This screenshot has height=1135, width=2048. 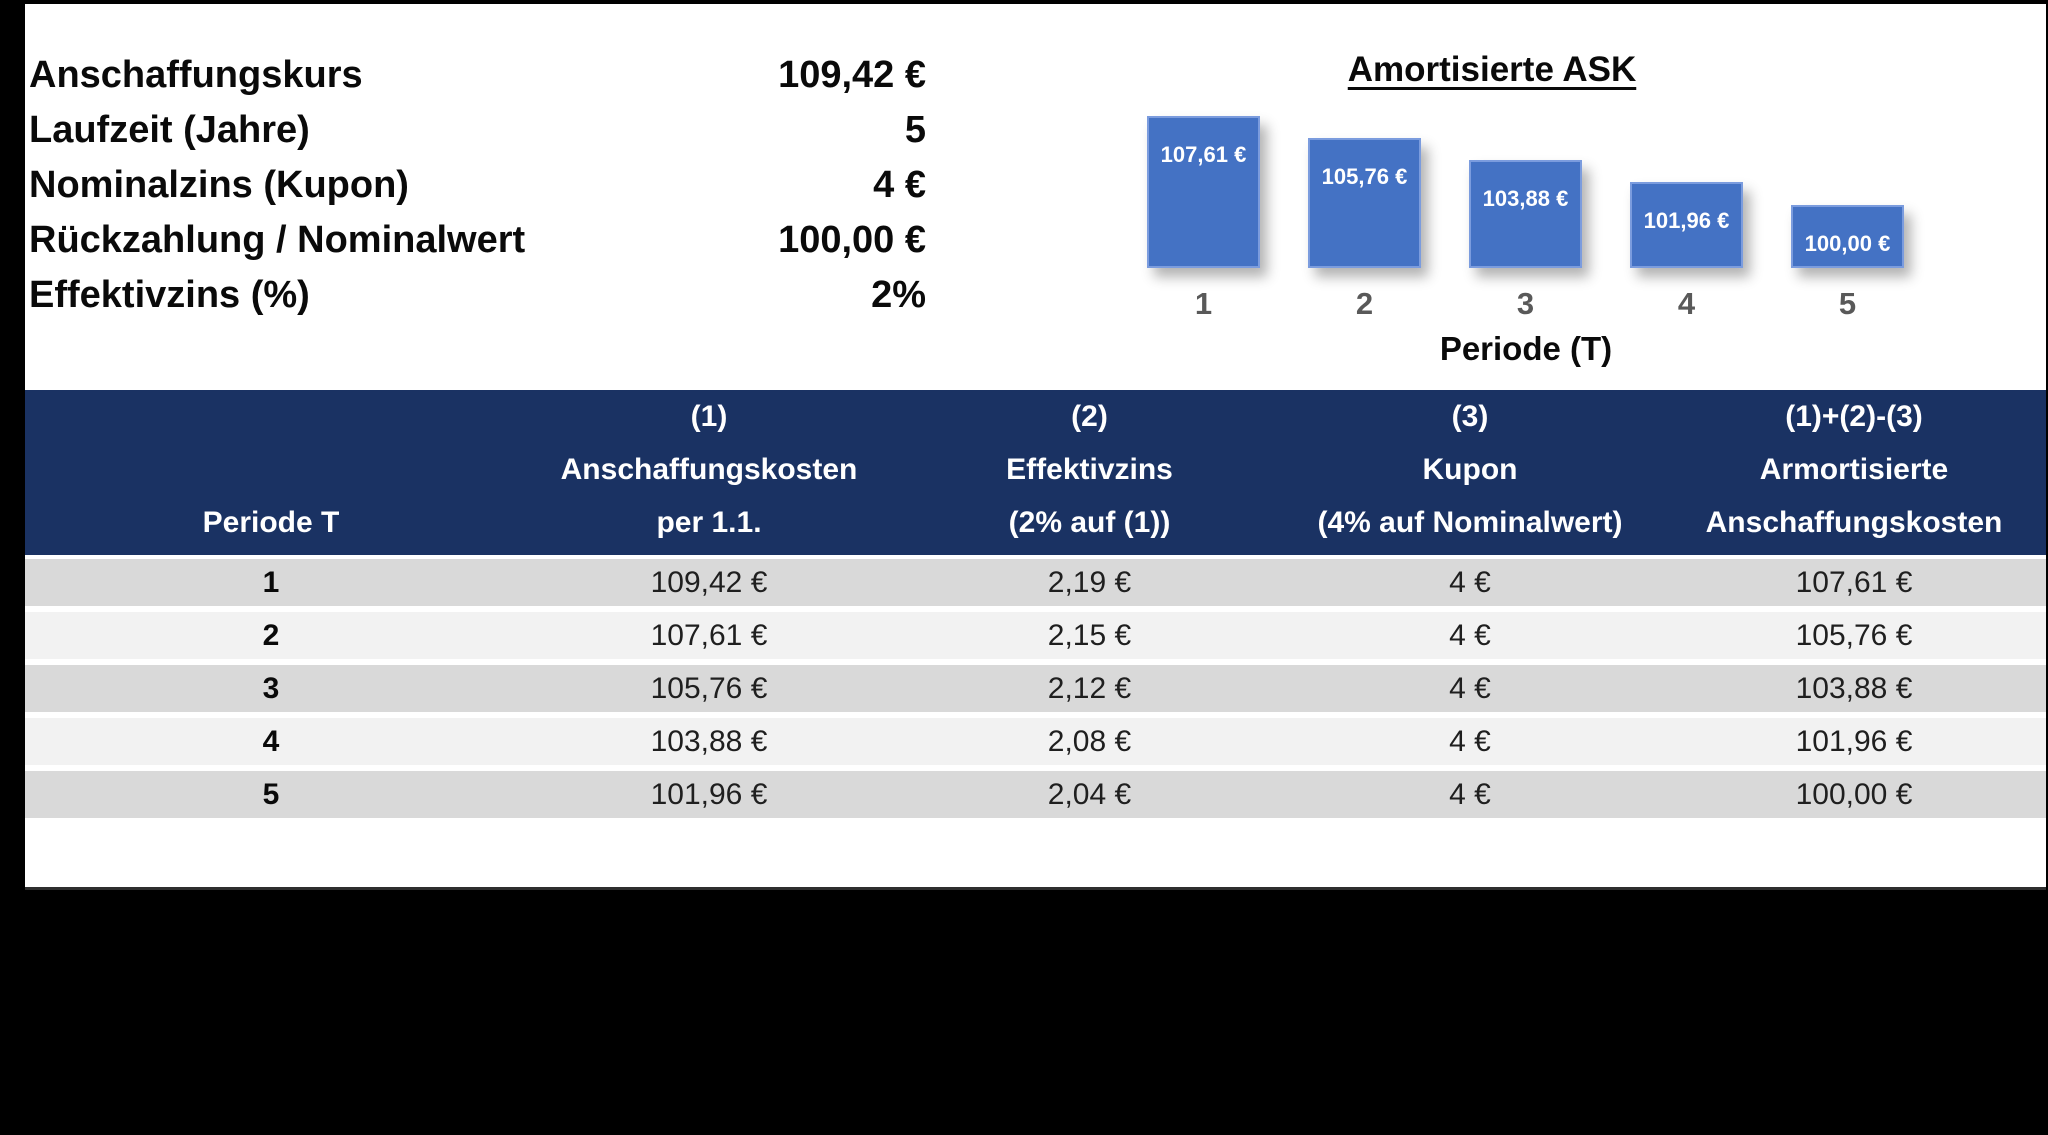 What do you see at coordinates (477, 130) in the screenshot?
I see `param-row: Laufzeit (Jahre) 5` at bounding box center [477, 130].